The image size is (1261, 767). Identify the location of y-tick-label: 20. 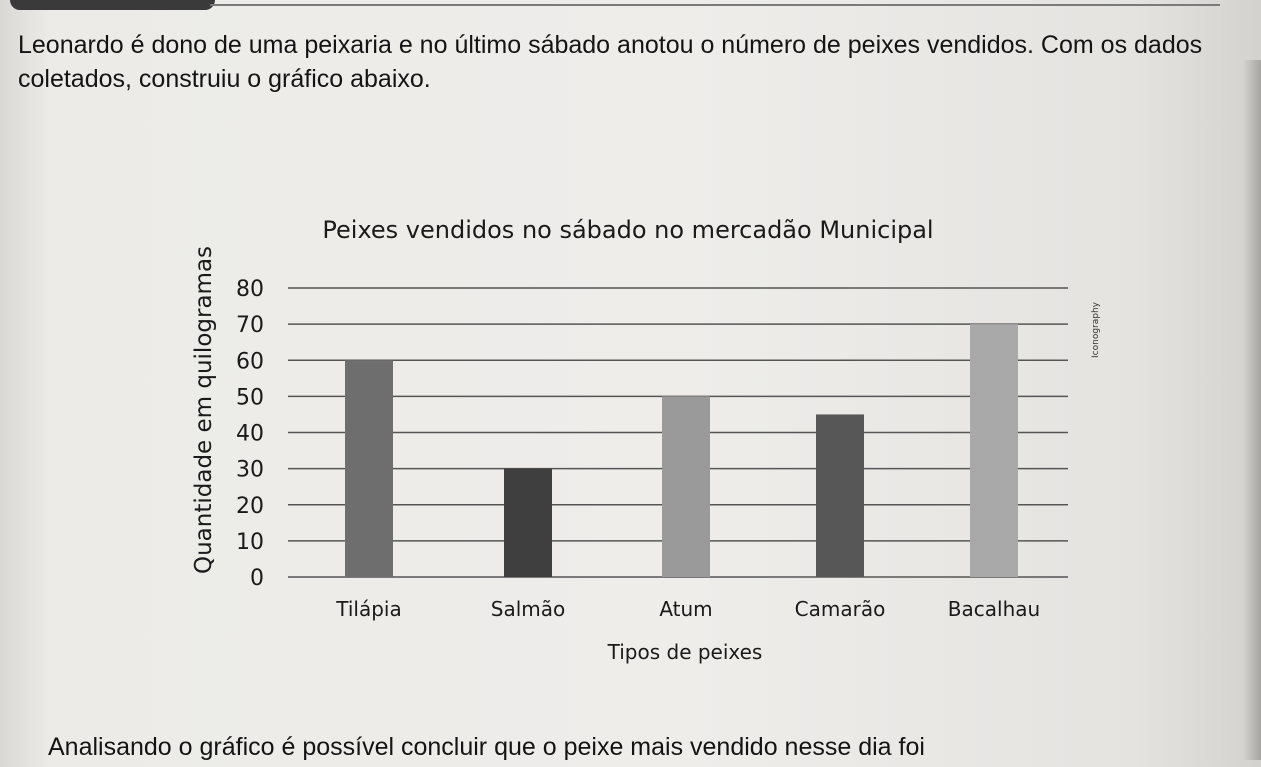
(250, 506).